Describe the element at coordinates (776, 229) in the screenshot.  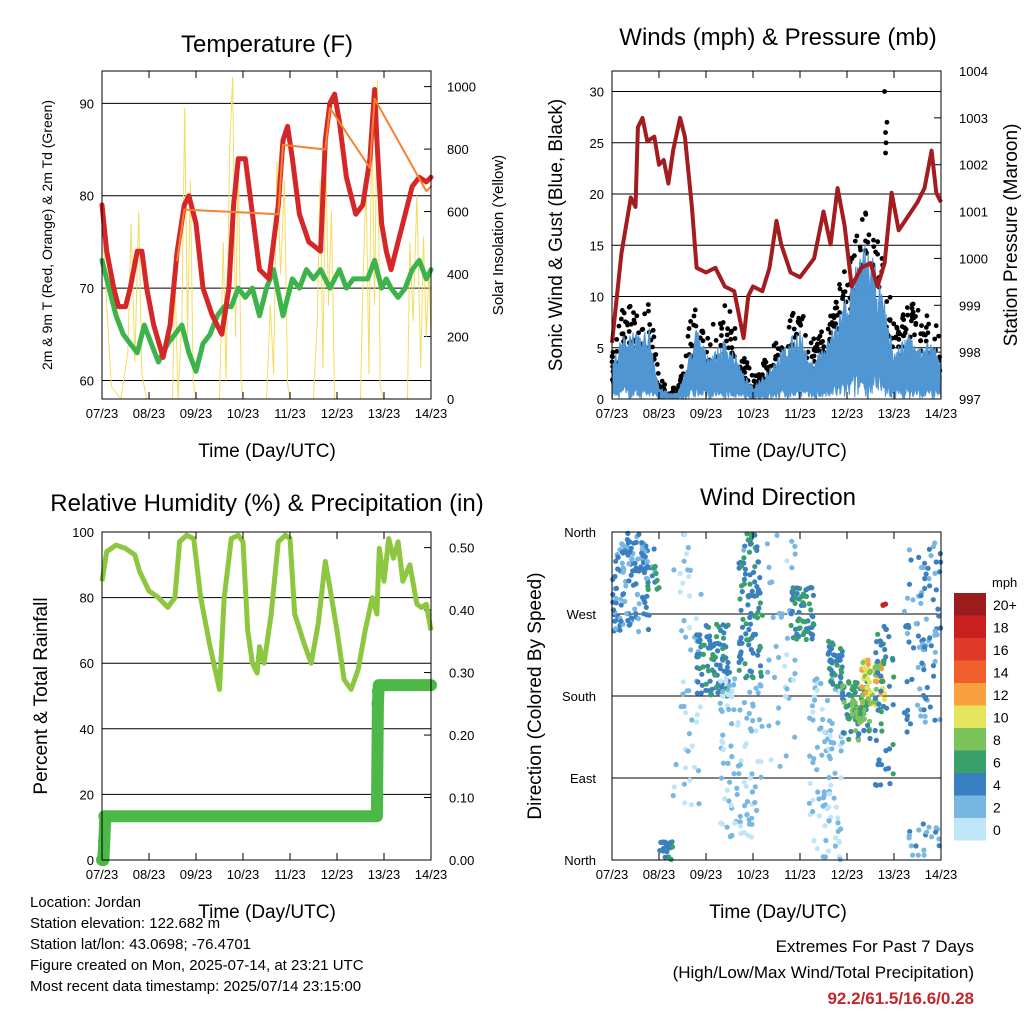
I see `pressure-series-line` at that location.